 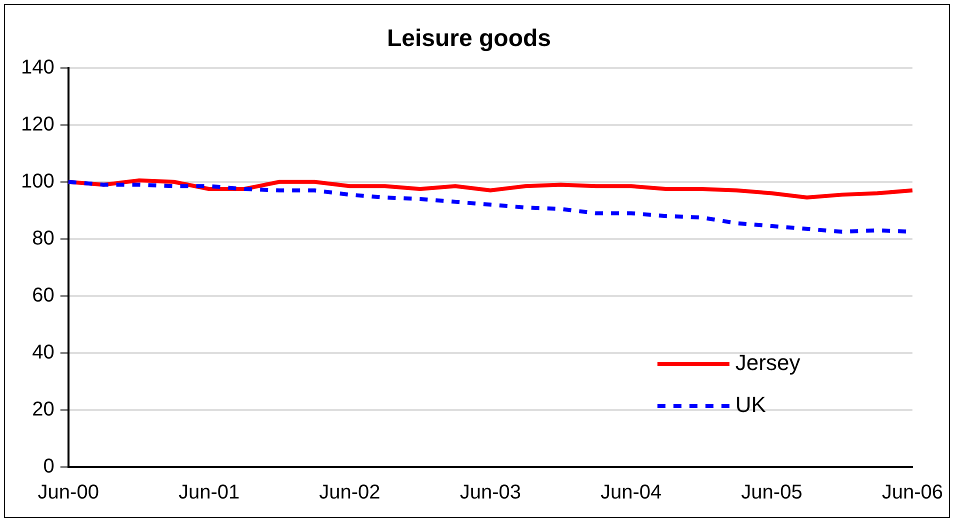 I want to click on x-tick-label: Jun-06, so click(x=912, y=493).